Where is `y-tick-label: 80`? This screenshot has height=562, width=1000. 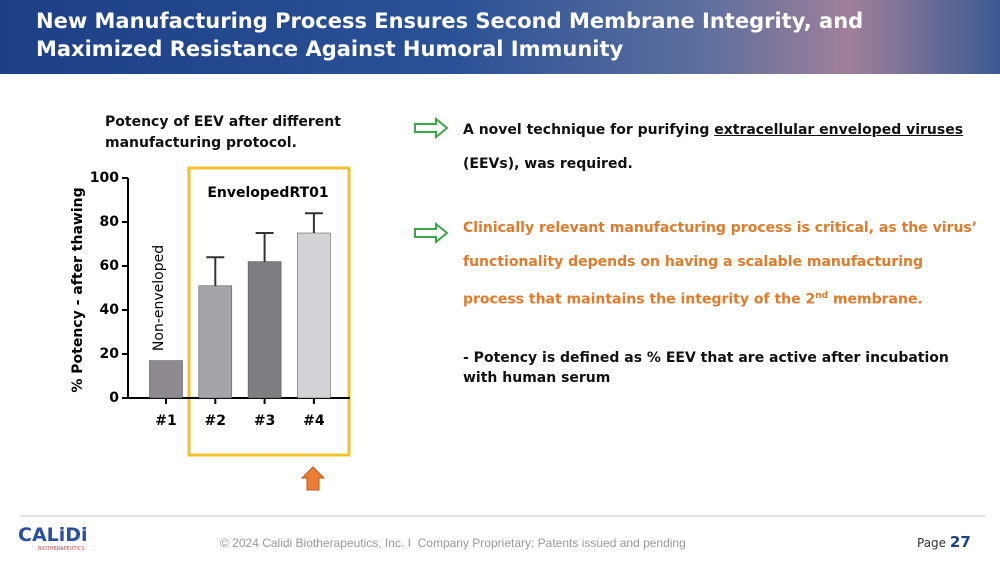 y-tick-label: 80 is located at coordinates (110, 222).